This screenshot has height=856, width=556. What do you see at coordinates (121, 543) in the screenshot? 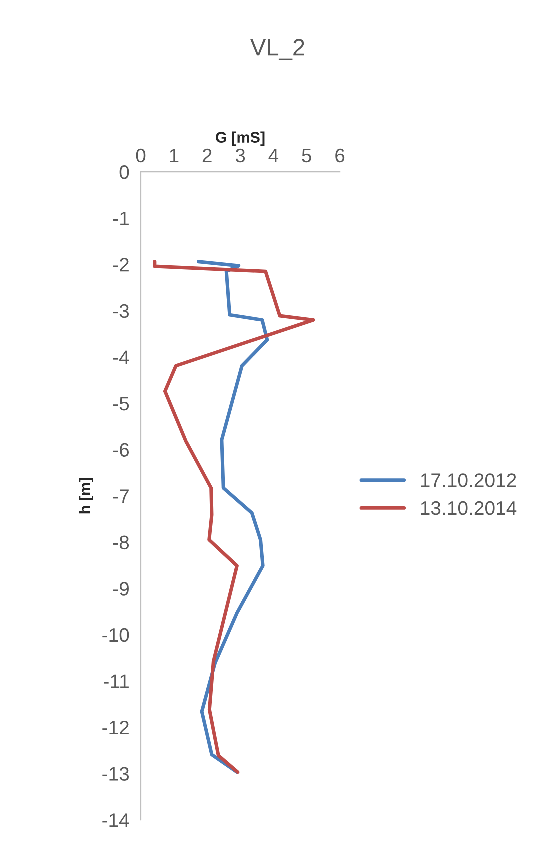
I see `y-tick-label: -8` at bounding box center [121, 543].